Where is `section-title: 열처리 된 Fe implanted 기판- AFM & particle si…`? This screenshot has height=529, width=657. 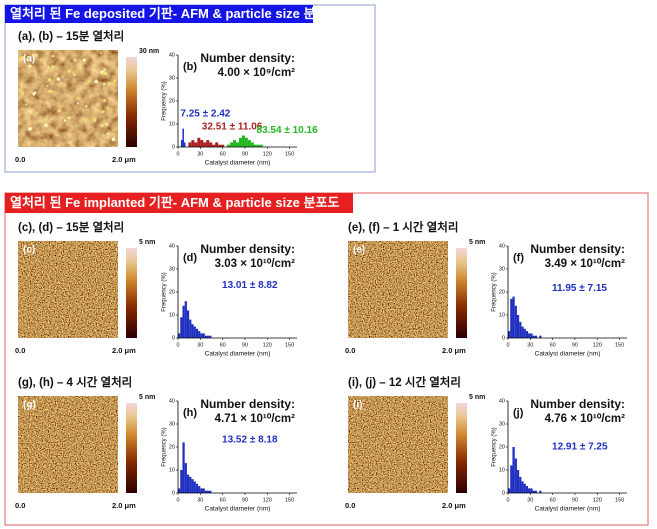 section-title: 열처리 된 Fe implanted 기판- AFM & particle si… is located at coordinates (174, 202).